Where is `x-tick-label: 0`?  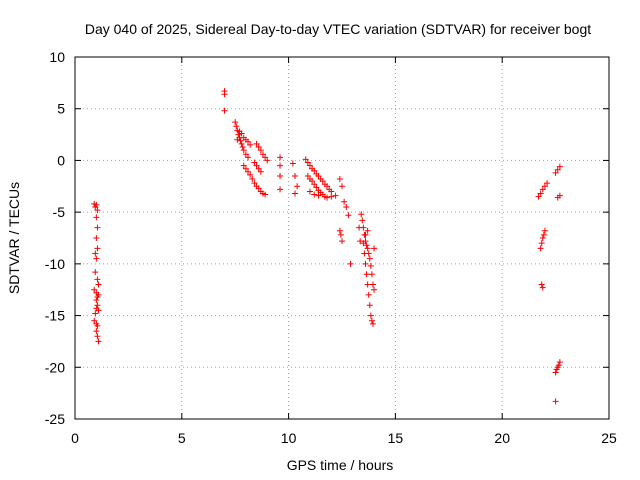 x-tick-label: 0 is located at coordinates (75, 438).